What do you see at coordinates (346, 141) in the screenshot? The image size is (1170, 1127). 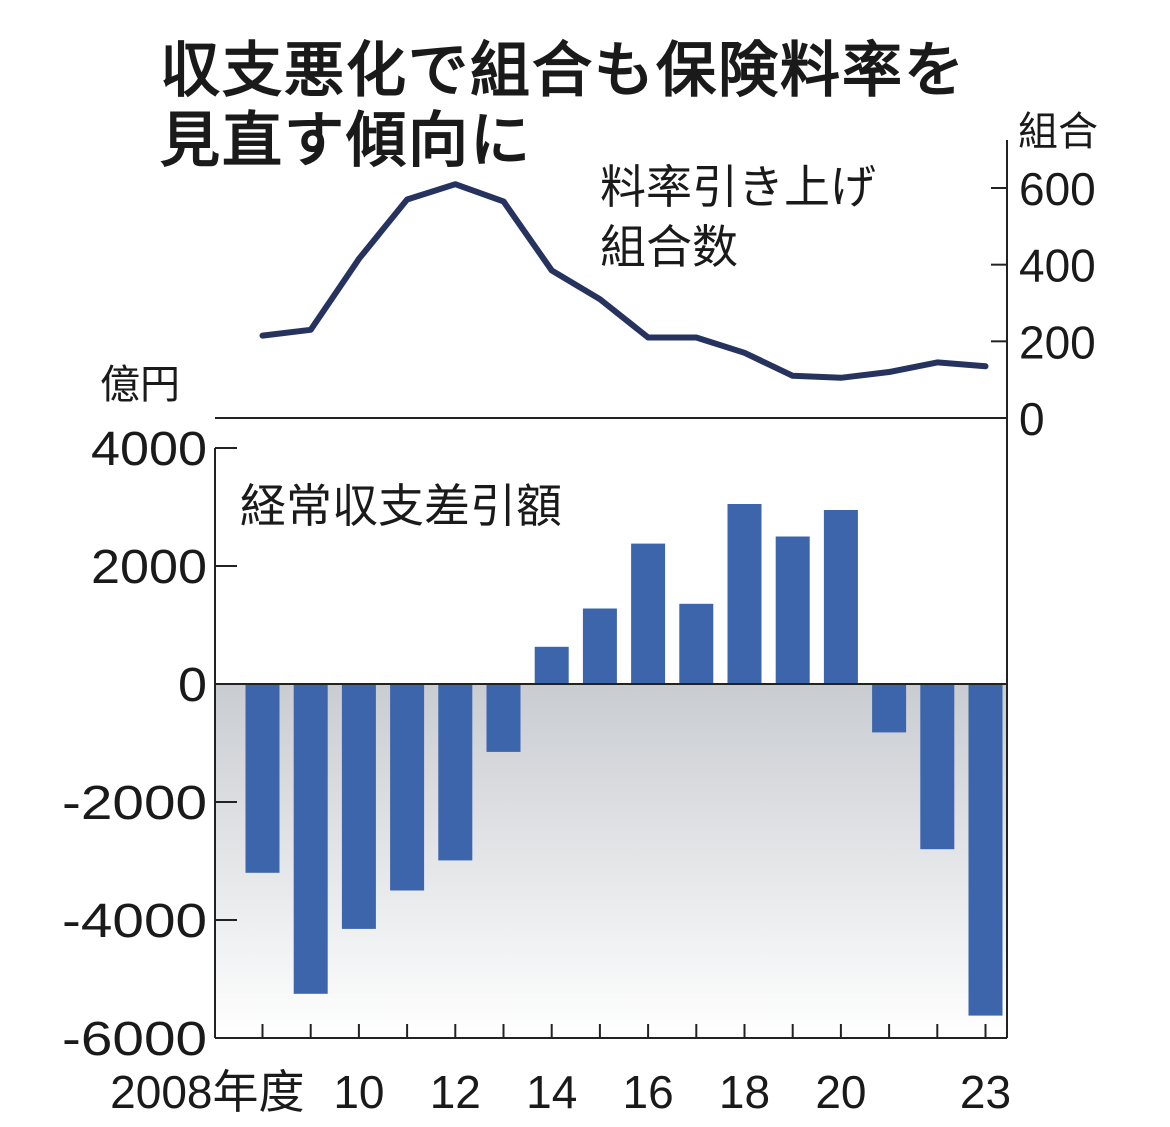 I see `chart-title-line-2: 見直す傾向に` at bounding box center [346, 141].